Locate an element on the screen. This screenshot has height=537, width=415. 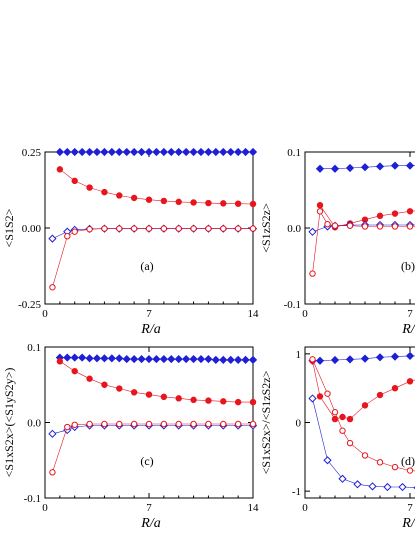
series-group is located at coordinates (152, 219).